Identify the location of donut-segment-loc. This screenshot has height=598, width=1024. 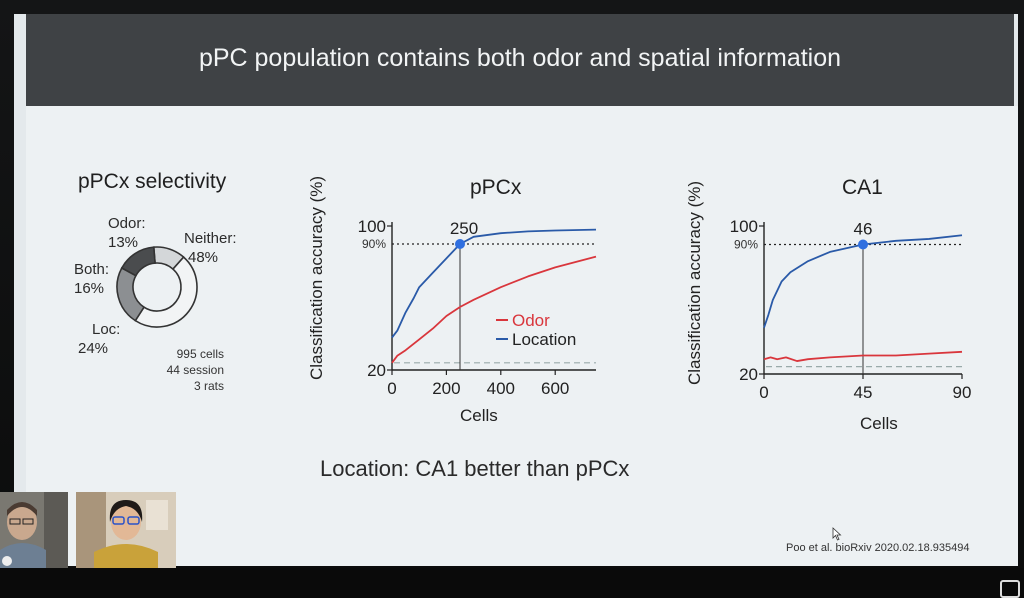
(131, 294).